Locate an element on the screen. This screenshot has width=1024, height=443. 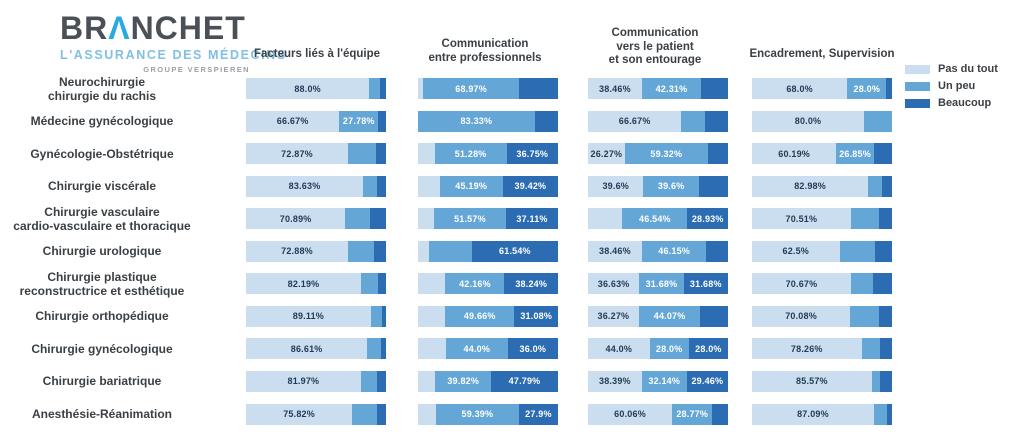
stacked-bar: 51.57% 37.11% is located at coordinates (488, 219).